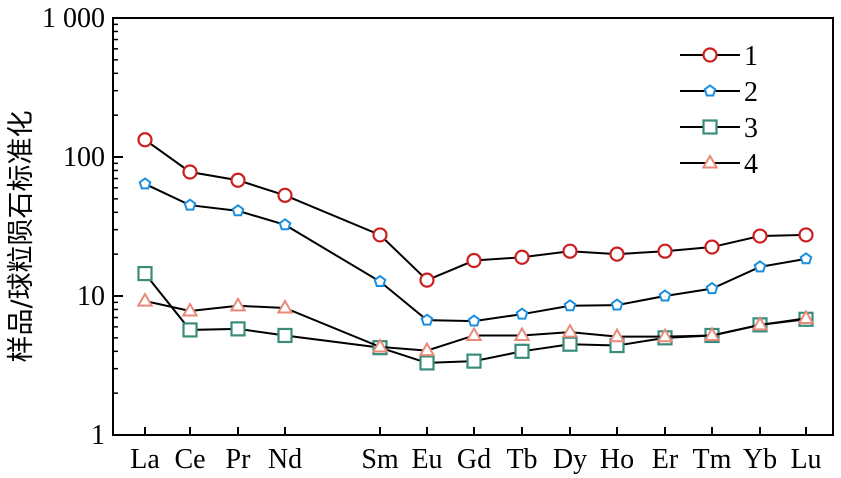 Image resolution: width=841 pixels, height=478 pixels. What do you see at coordinates (617, 459) in the screenshot?
I see `x-tick-label: Ho` at bounding box center [617, 459].